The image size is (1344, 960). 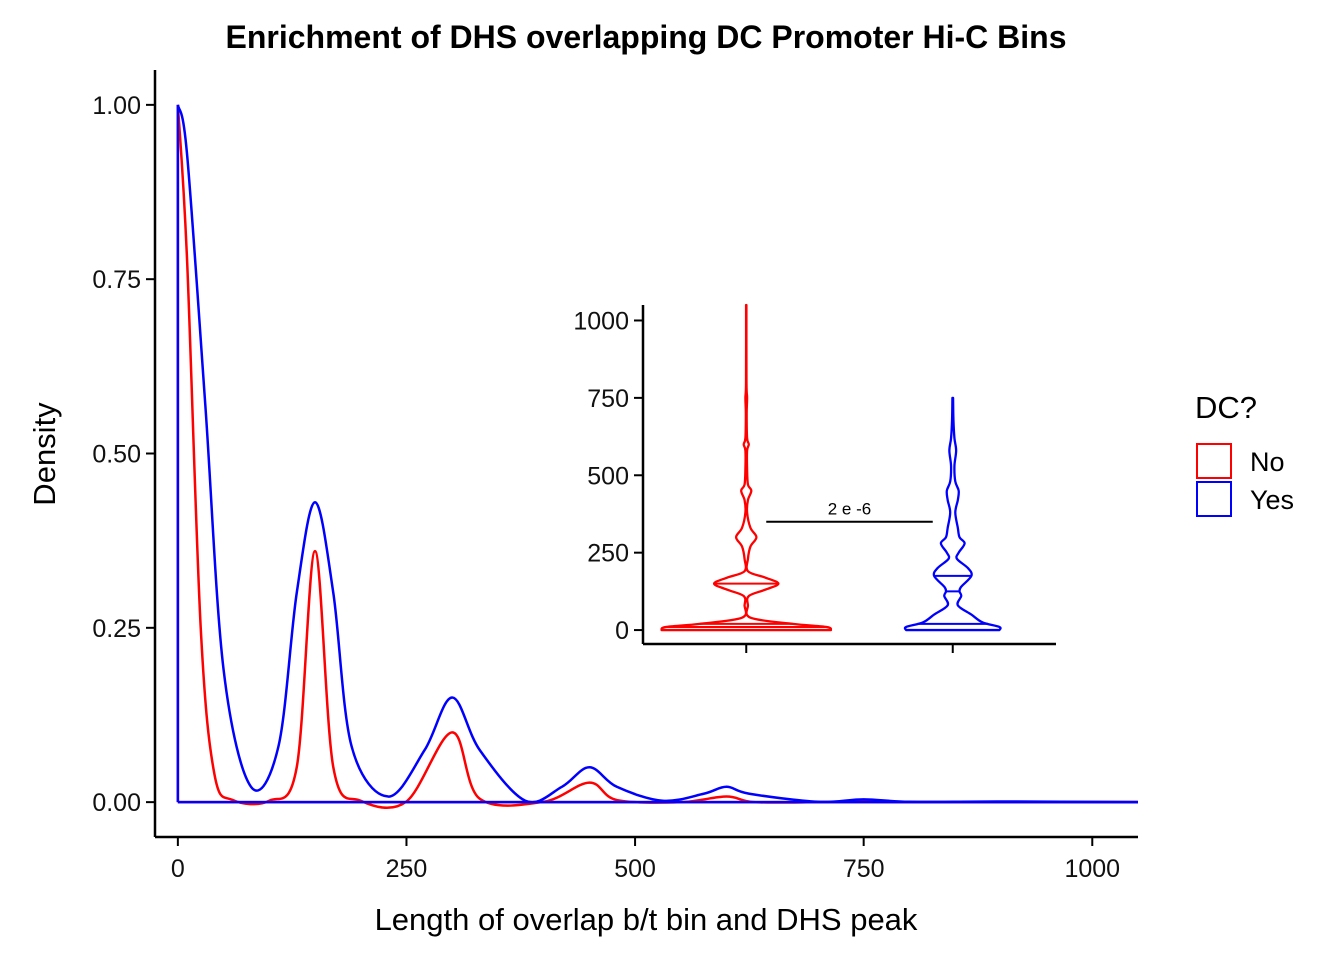 What do you see at coordinates (608, 399) in the screenshot?
I see `inset-y-tick-label: 750` at bounding box center [608, 399].